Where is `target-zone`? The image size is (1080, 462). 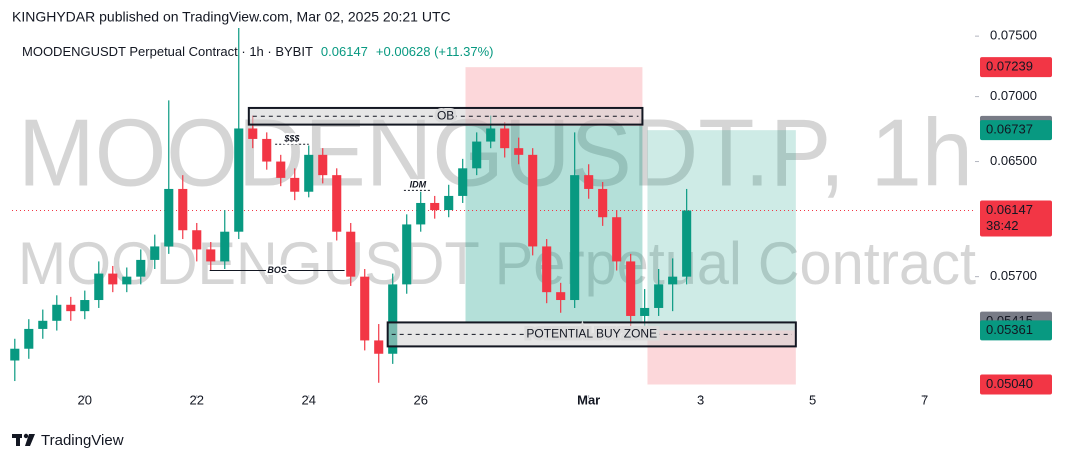
target-zone is located at coordinates (721, 230).